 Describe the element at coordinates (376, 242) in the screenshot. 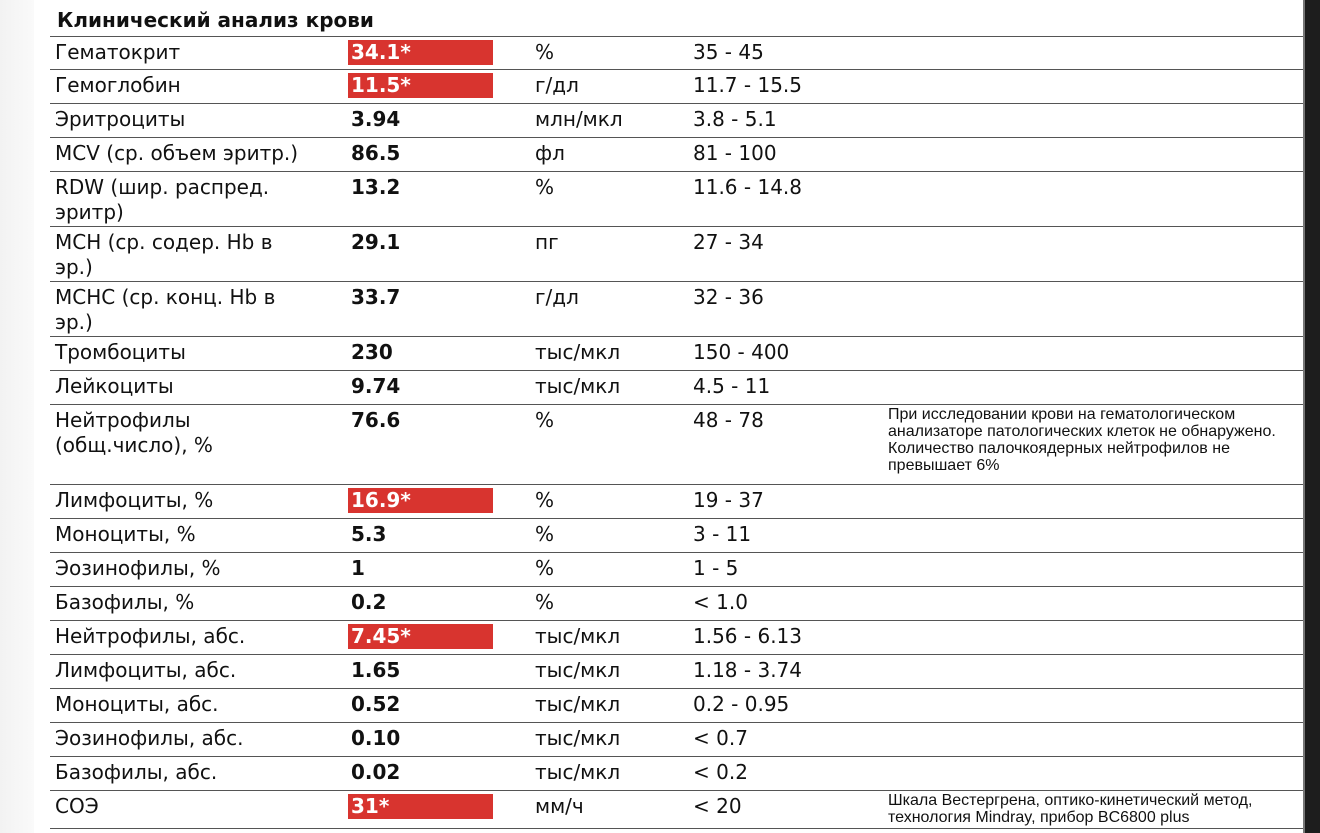

I see `result-value: 29.1` at that location.